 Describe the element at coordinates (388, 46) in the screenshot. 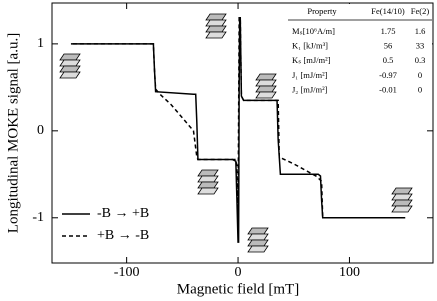

I see `table-cell: 56` at that location.